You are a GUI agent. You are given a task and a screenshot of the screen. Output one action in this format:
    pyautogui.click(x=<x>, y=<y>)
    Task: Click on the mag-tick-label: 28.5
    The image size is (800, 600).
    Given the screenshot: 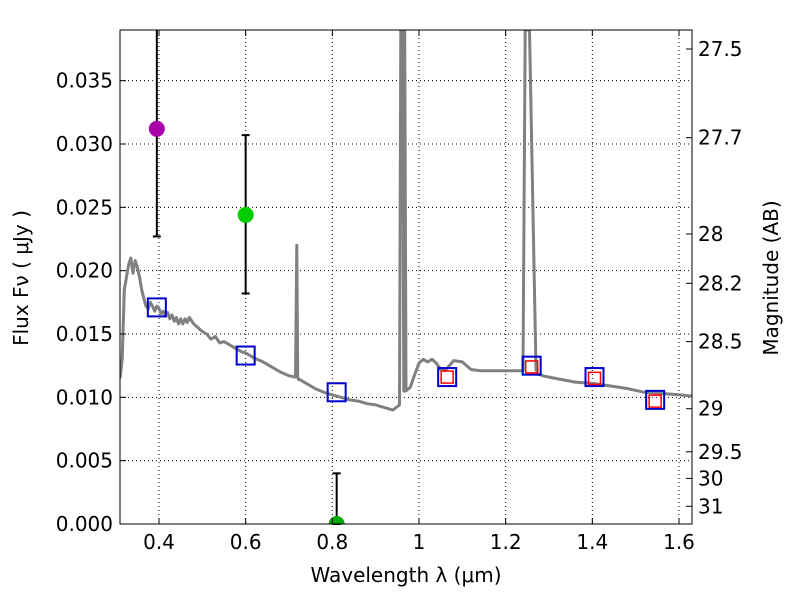 What is the action you would take?
    pyautogui.click(x=720, y=342)
    